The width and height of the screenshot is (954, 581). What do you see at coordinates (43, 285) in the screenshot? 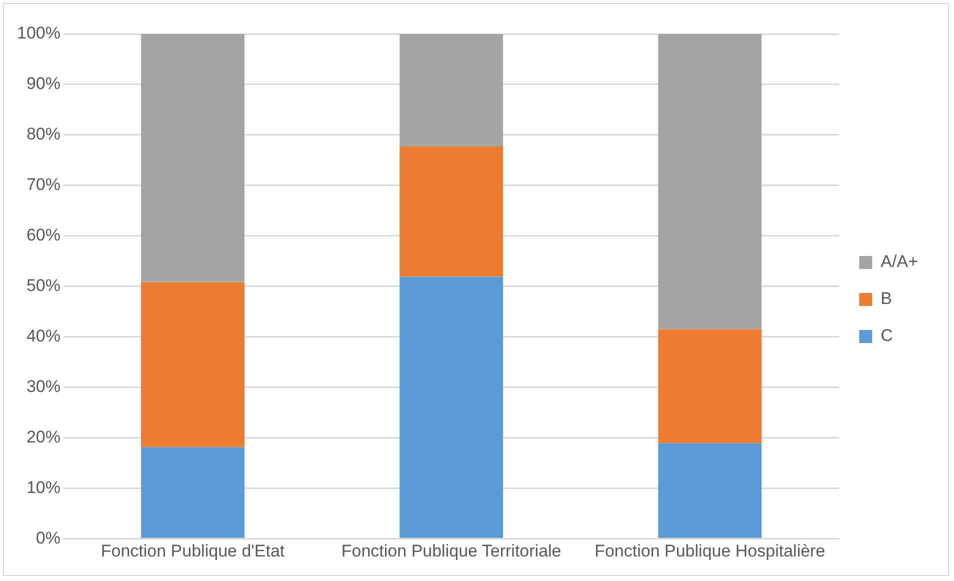
I see `y-tick-label: 50%` at bounding box center [43, 285].